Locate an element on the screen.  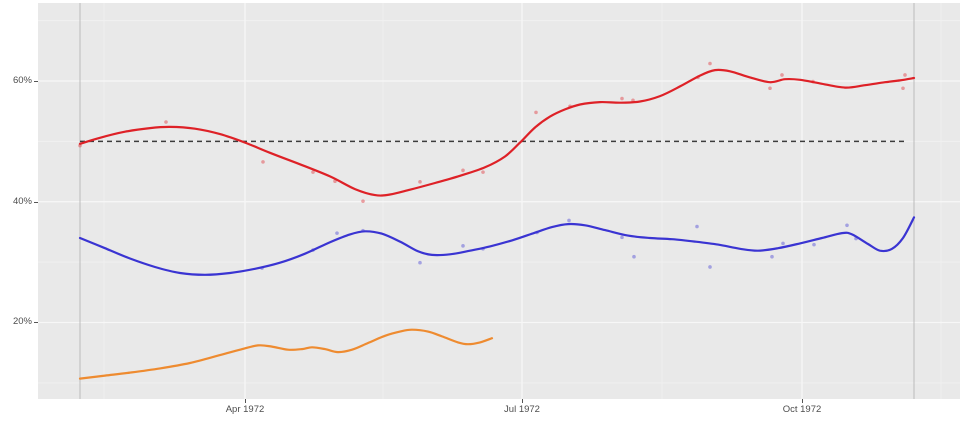
y-tick-label-20: 20% is located at coordinates (22, 321).